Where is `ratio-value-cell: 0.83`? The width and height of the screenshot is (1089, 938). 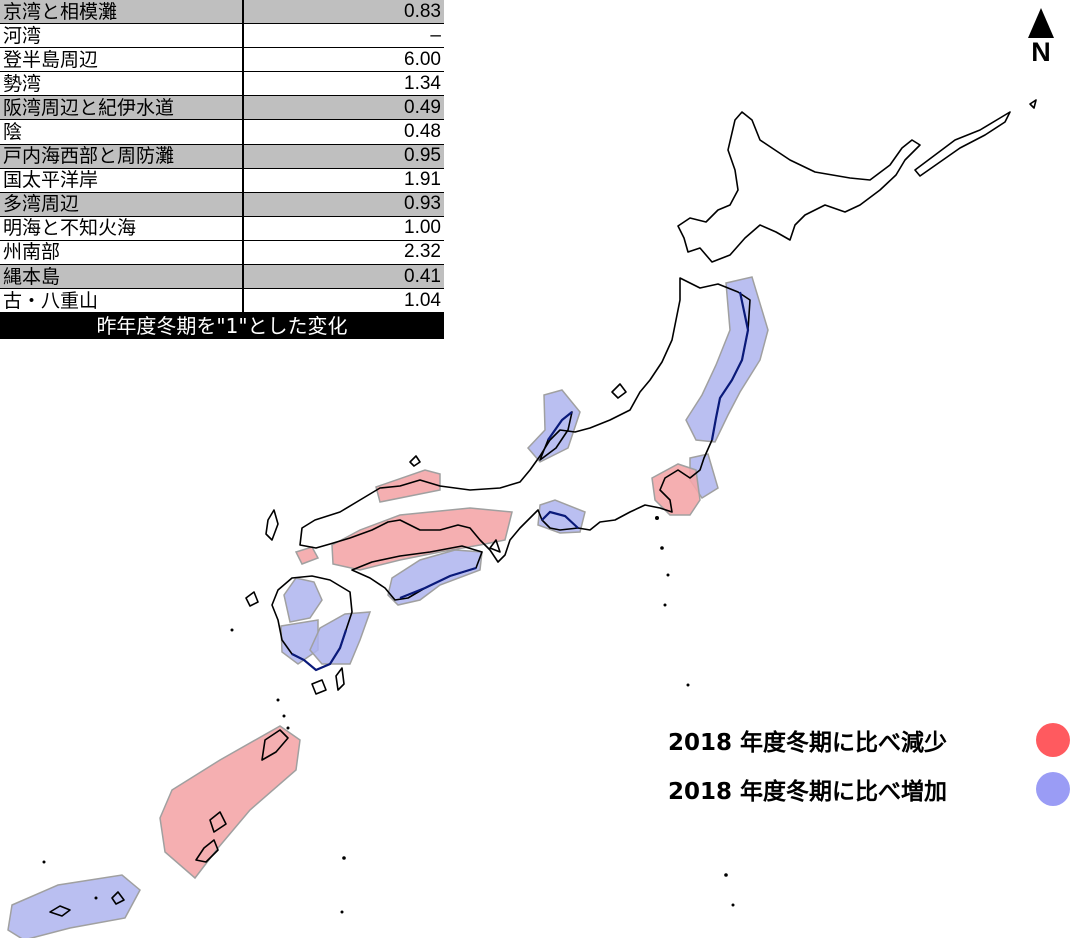
ratio-value-cell: 0.83 is located at coordinates (343, 12).